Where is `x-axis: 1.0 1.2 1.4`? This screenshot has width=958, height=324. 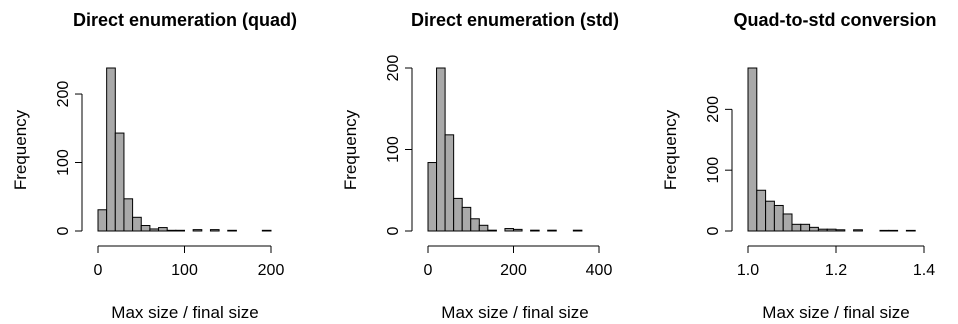 x-axis: 1.0 1.2 1.4 is located at coordinates (836, 262).